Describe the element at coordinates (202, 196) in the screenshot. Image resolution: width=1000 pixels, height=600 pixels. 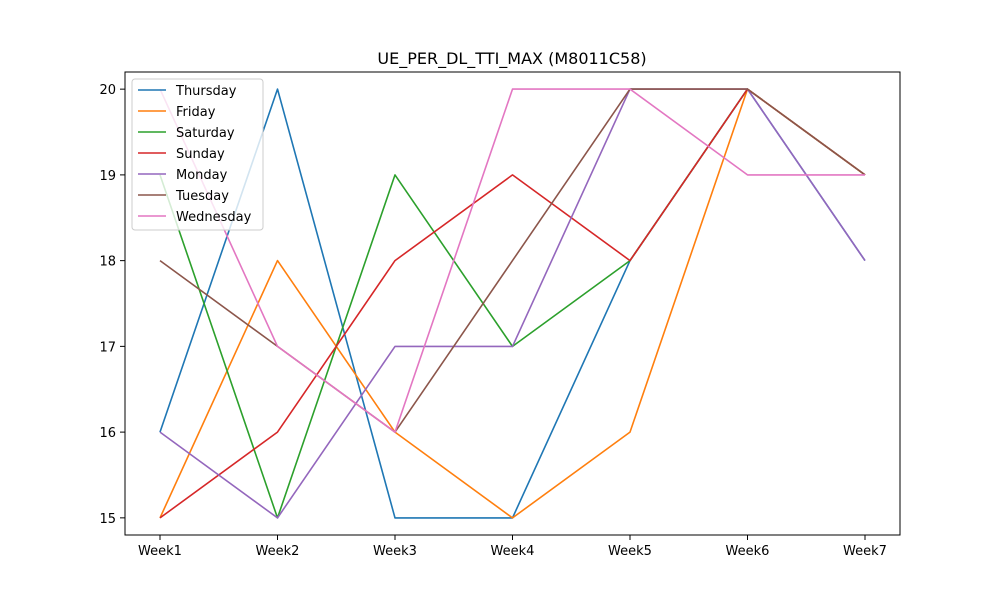
I see `legend-label-tuesday: Tuesday` at that location.